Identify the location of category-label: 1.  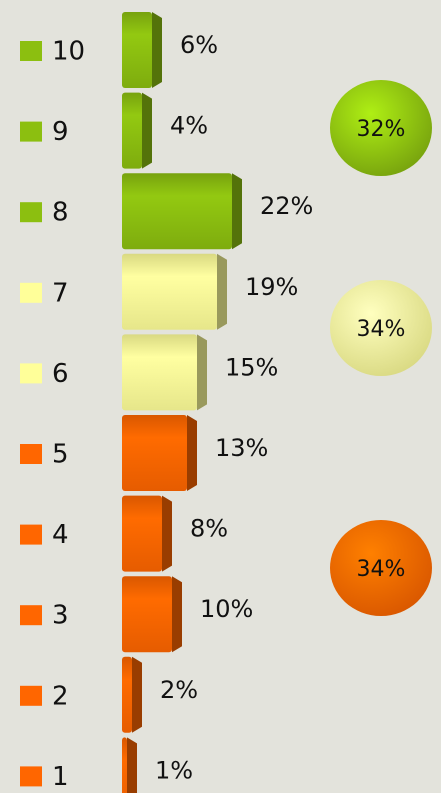
(60, 777).